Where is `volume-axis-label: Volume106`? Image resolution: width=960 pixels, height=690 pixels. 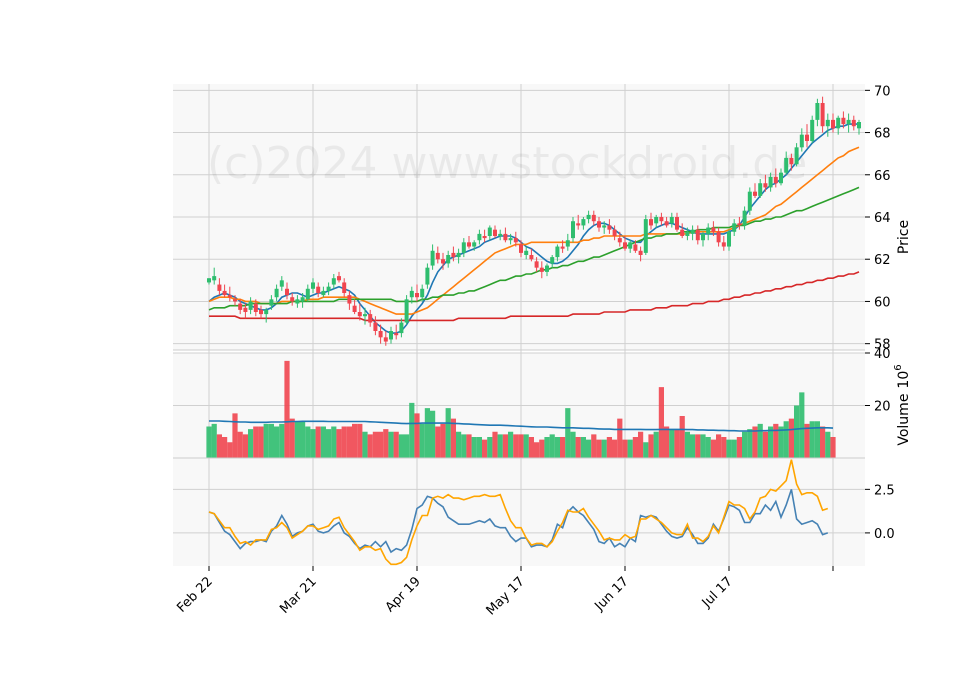
volume-axis-label: Volume106 is located at coordinates (902, 404).